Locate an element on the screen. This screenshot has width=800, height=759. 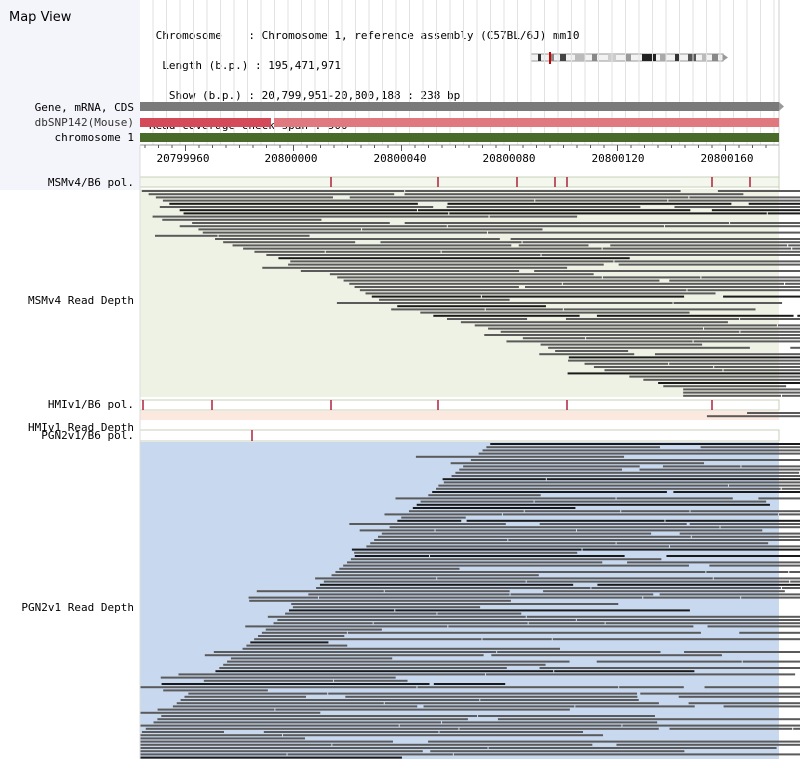
track-label-dbsnp: dbSNP142(Mouse) is located at coordinates (84, 122).